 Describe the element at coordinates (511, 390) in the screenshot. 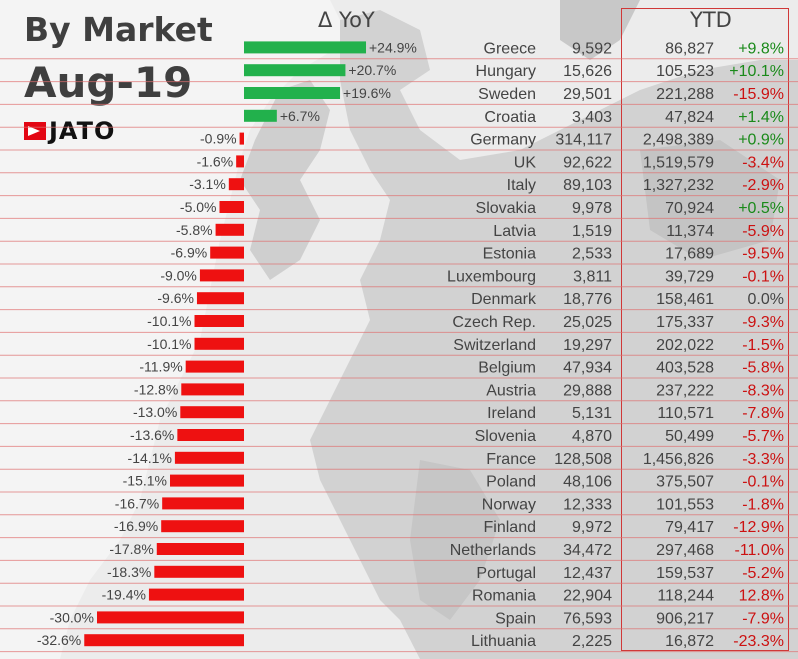

I see `market-name: Austria` at that location.